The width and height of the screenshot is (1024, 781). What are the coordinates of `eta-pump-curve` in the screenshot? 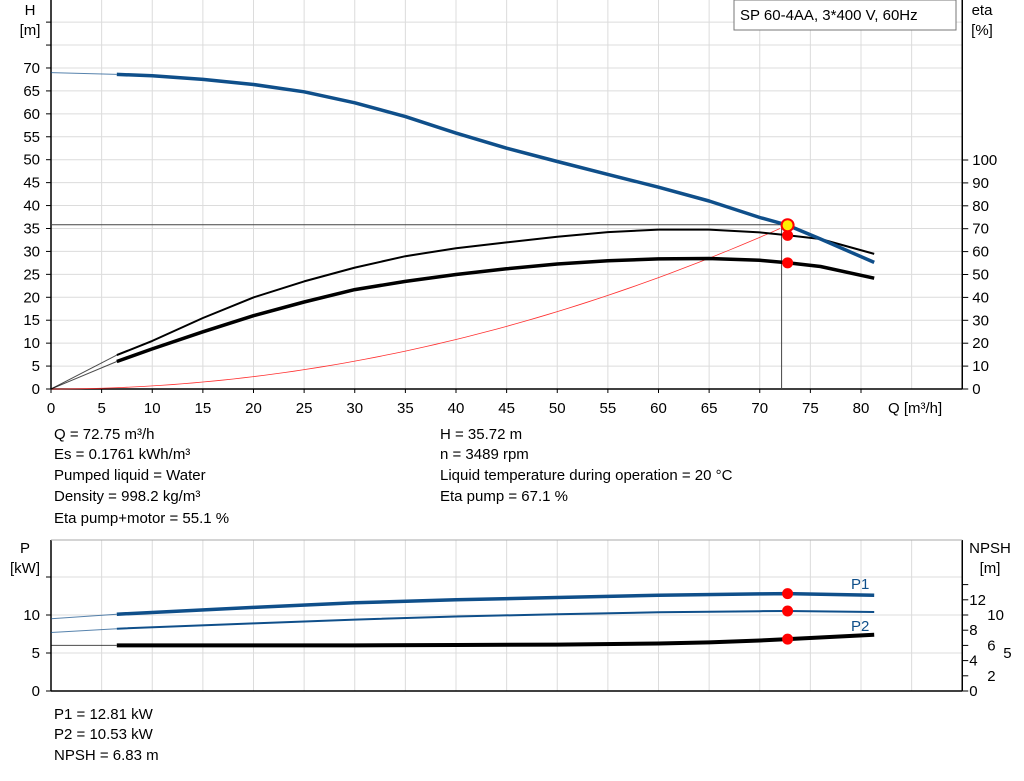 It's located at (495, 292).